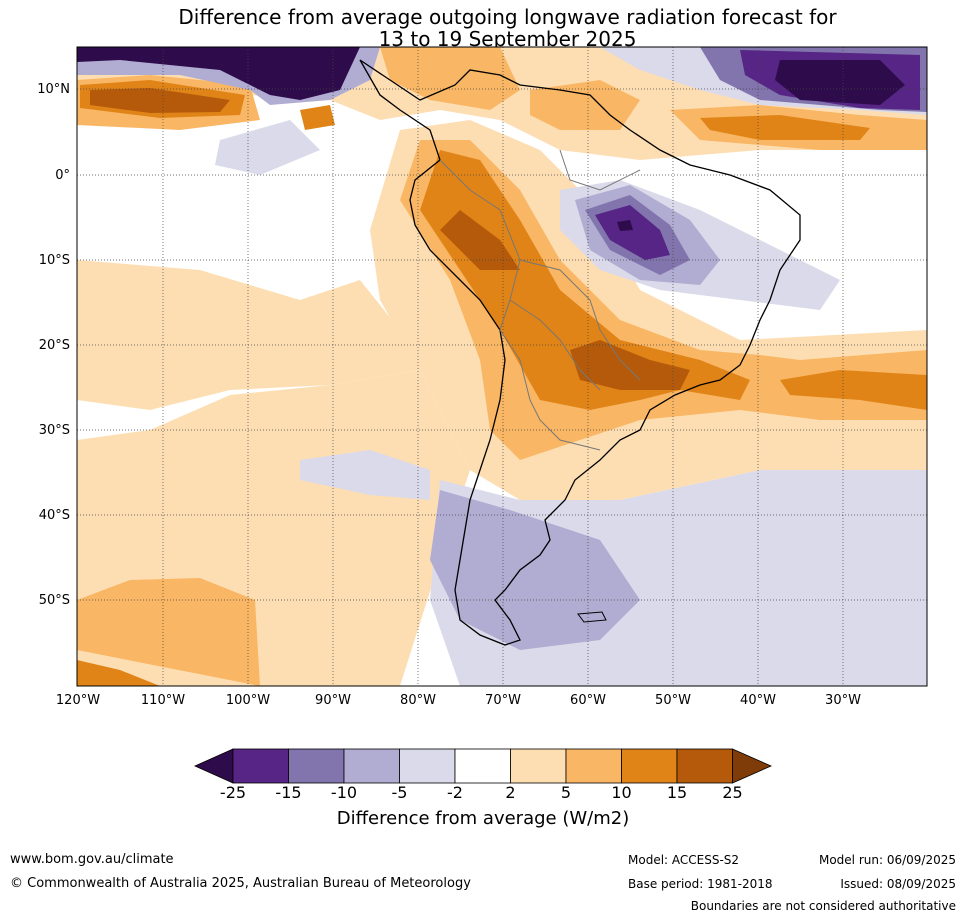  What do you see at coordinates (248, 700) in the screenshot?
I see `lon-label-100w: 100°W` at bounding box center [248, 700].